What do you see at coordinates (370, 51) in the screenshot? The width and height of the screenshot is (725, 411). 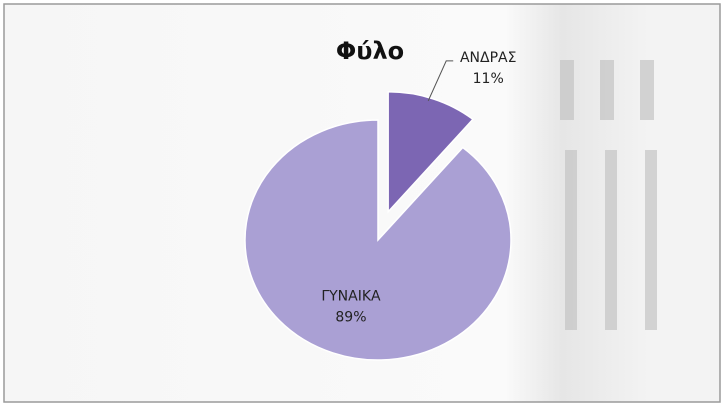 I see `chart-title: Φύλο` at bounding box center [370, 51].